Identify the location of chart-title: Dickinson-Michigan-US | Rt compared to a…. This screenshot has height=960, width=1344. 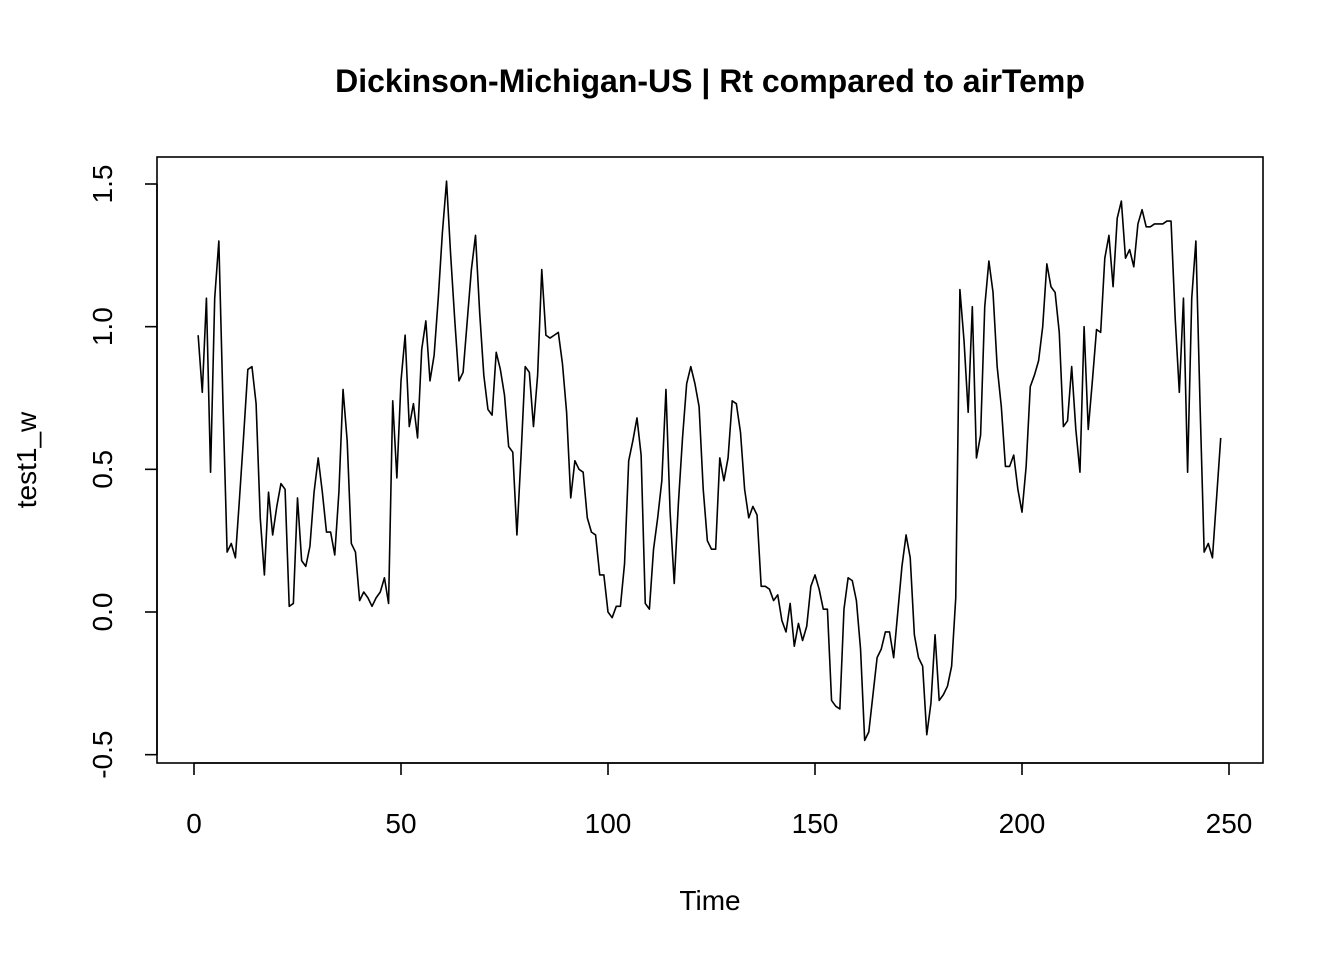
(710, 81).